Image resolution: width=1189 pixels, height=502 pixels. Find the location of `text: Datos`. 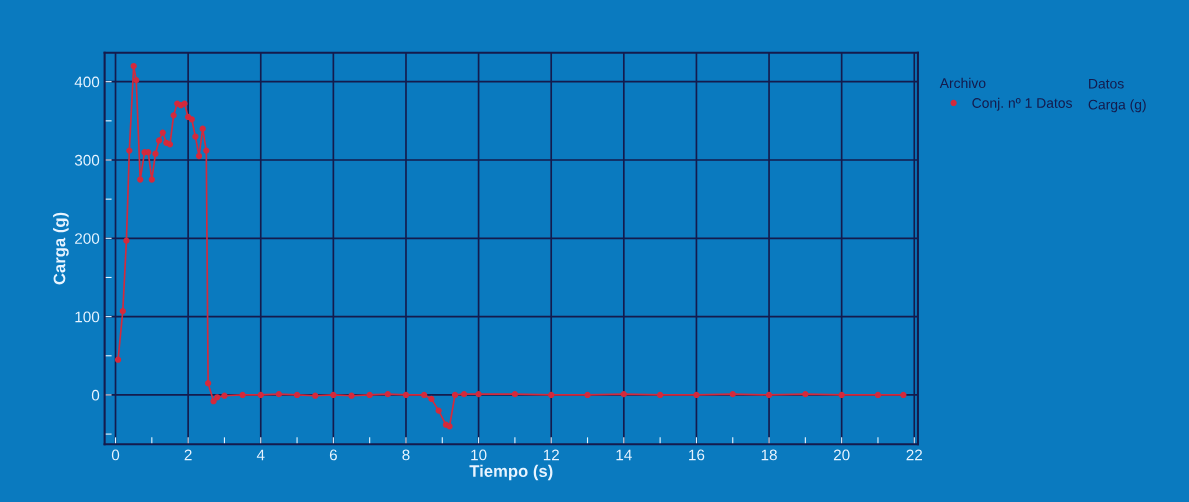

text: Datos is located at coordinates (1106, 83).